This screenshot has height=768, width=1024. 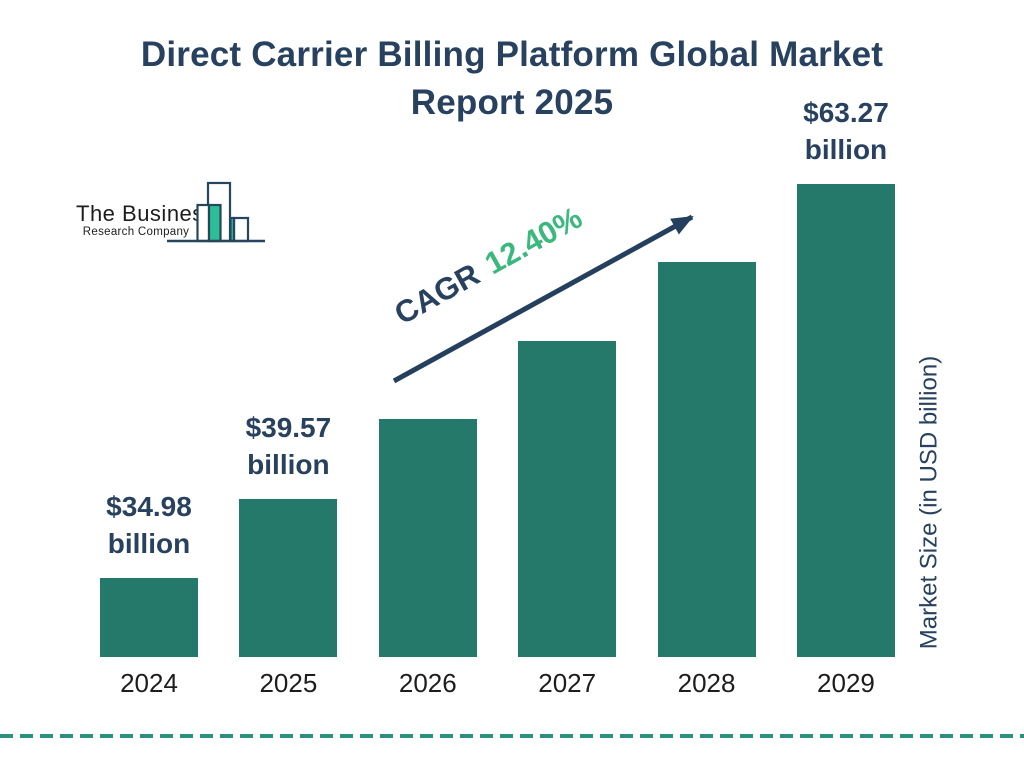 What do you see at coordinates (845, 420) in the screenshot?
I see `bar-2029` at bounding box center [845, 420].